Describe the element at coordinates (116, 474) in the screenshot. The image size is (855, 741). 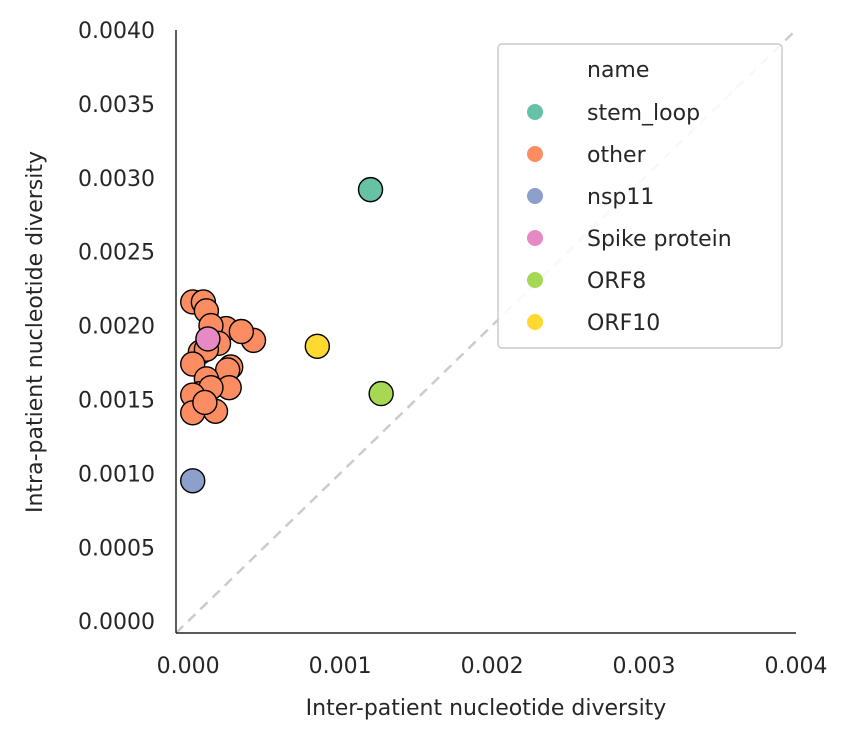
I see `y-tick-label: 0.0010` at that location.